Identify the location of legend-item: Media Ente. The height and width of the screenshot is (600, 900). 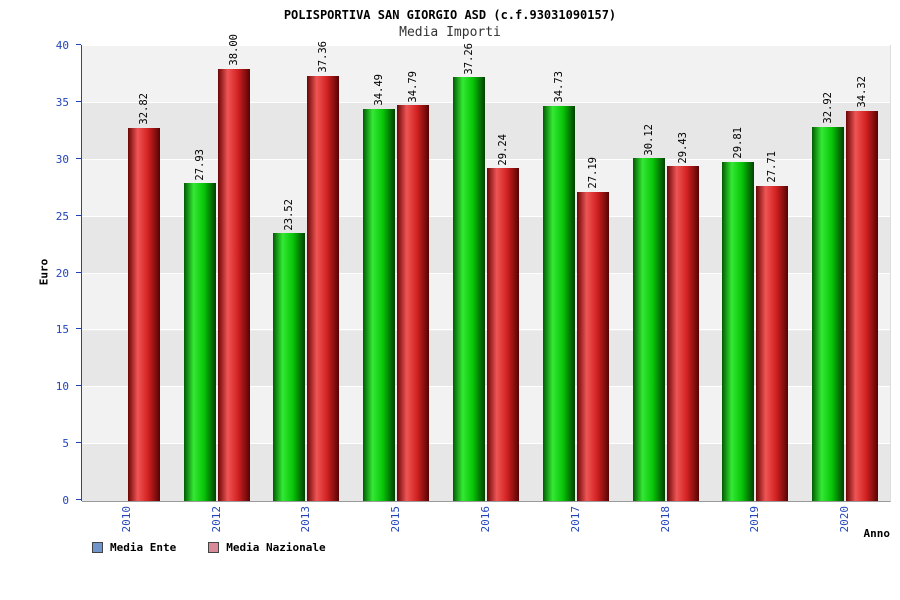
(134, 547).